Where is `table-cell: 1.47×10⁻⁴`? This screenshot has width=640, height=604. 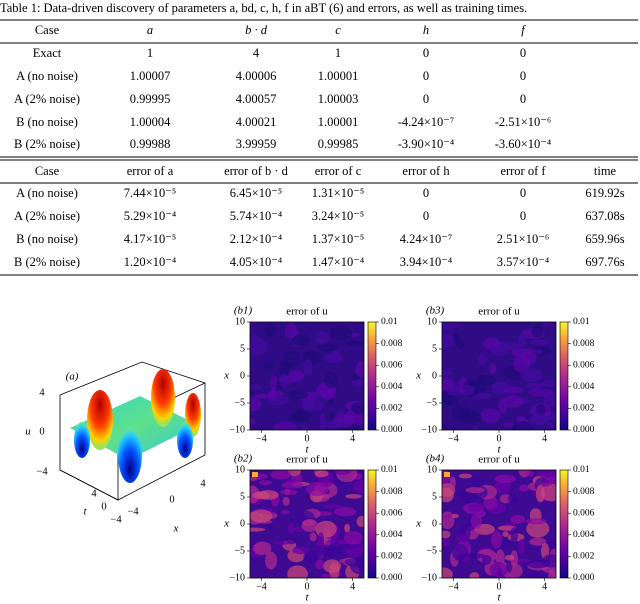 table-cell: 1.47×10⁻⁴ is located at coordinates (338, 262).